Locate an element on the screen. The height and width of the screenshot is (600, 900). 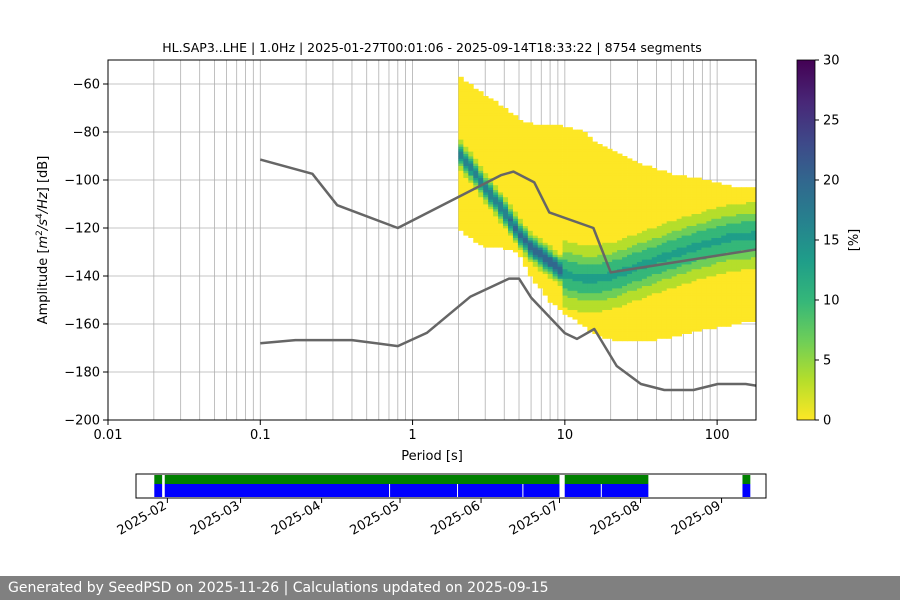
pdf-heatmap is located at coordinates (607, 209).